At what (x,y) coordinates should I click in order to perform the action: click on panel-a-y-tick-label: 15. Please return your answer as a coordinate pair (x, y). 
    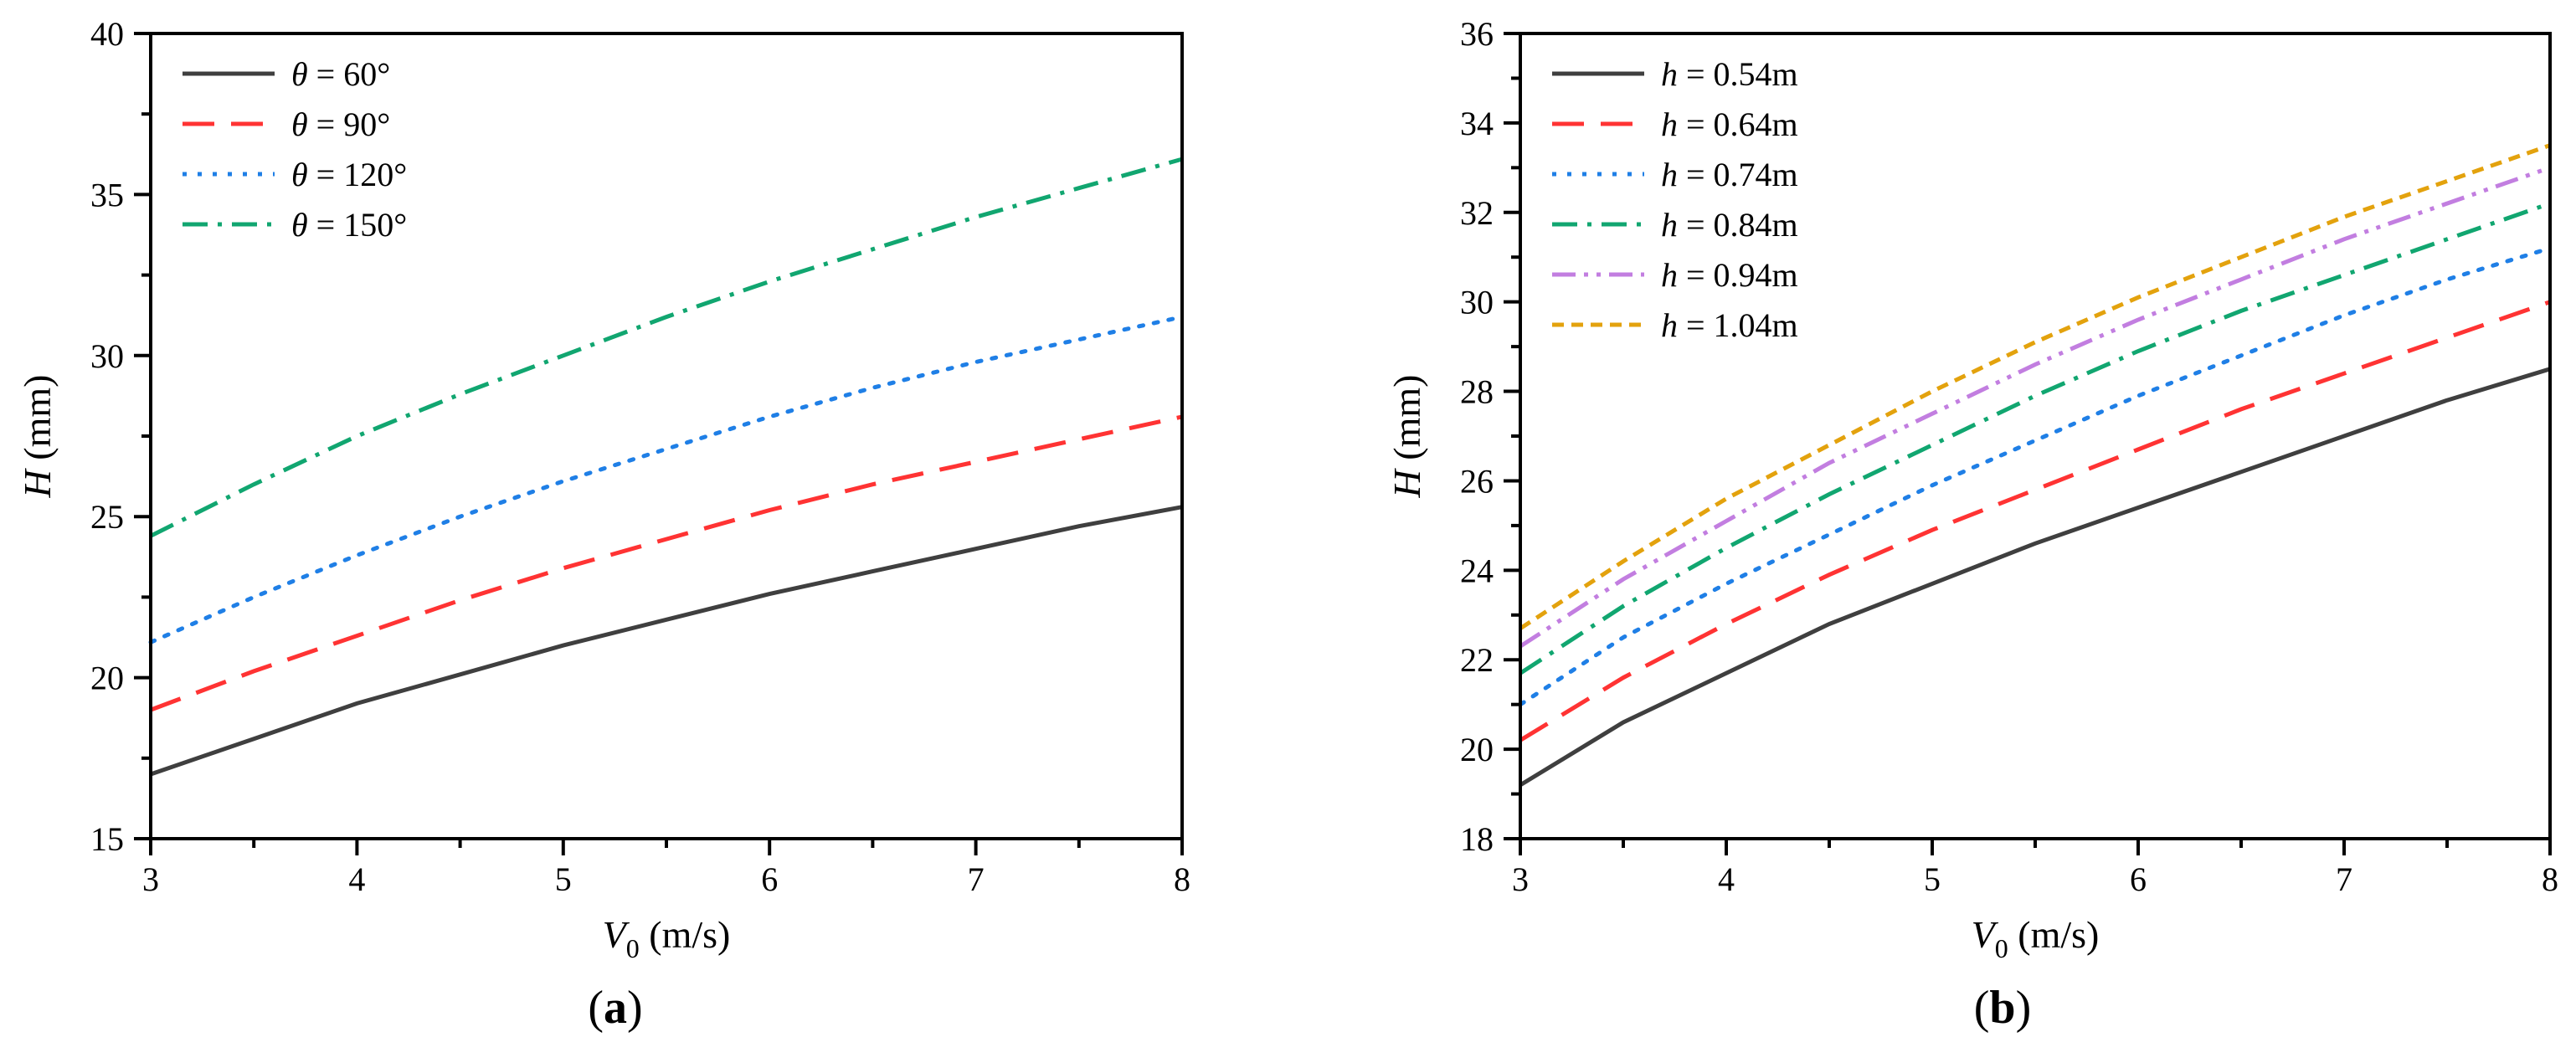
    Looking at the image, I should click on (107, 839).